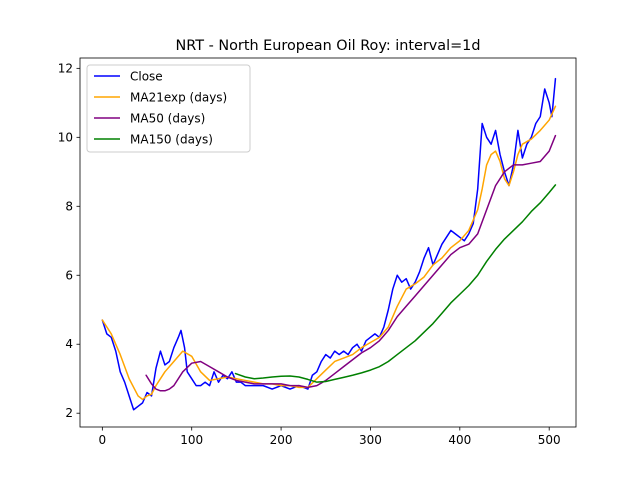  Describe the element at coordinates (171, 140) in the screenshot. I see `legend-label: MA150 (days)` at that location.